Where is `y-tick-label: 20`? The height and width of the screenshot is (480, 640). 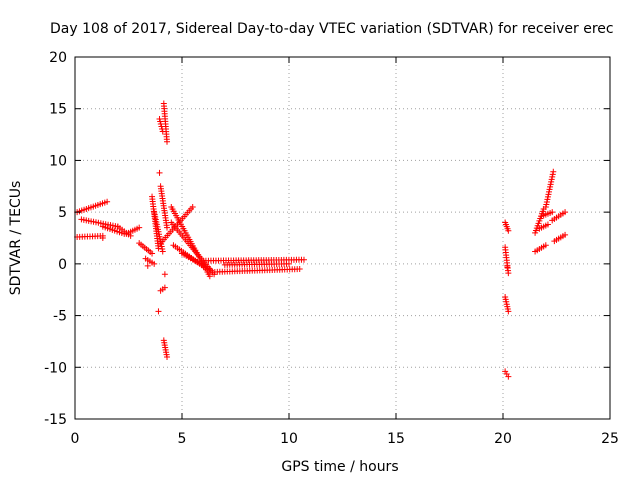 y-tick-label: 20 is located at coordinates (58, 58).